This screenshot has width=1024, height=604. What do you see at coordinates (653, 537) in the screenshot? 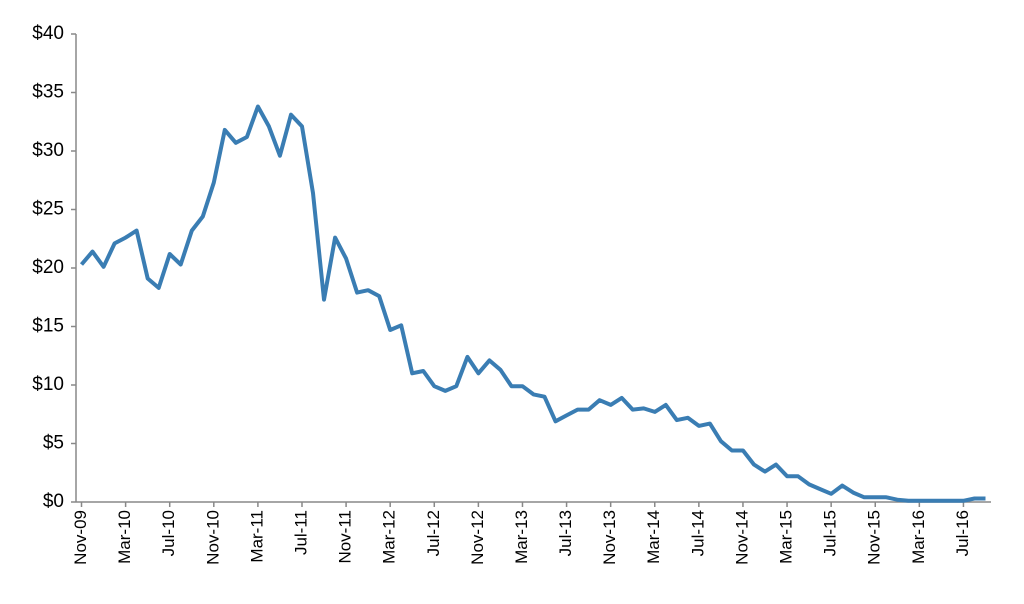
I see `x-tick-label: Mar-14` at bounding box center [653, 537].